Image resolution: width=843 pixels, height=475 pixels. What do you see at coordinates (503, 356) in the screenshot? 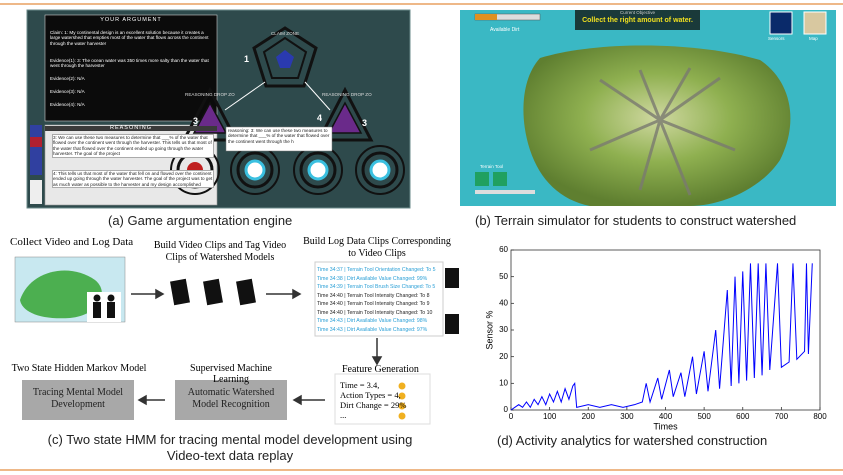
I see `y-tick-label: 20` at bounding box center [503, 356].